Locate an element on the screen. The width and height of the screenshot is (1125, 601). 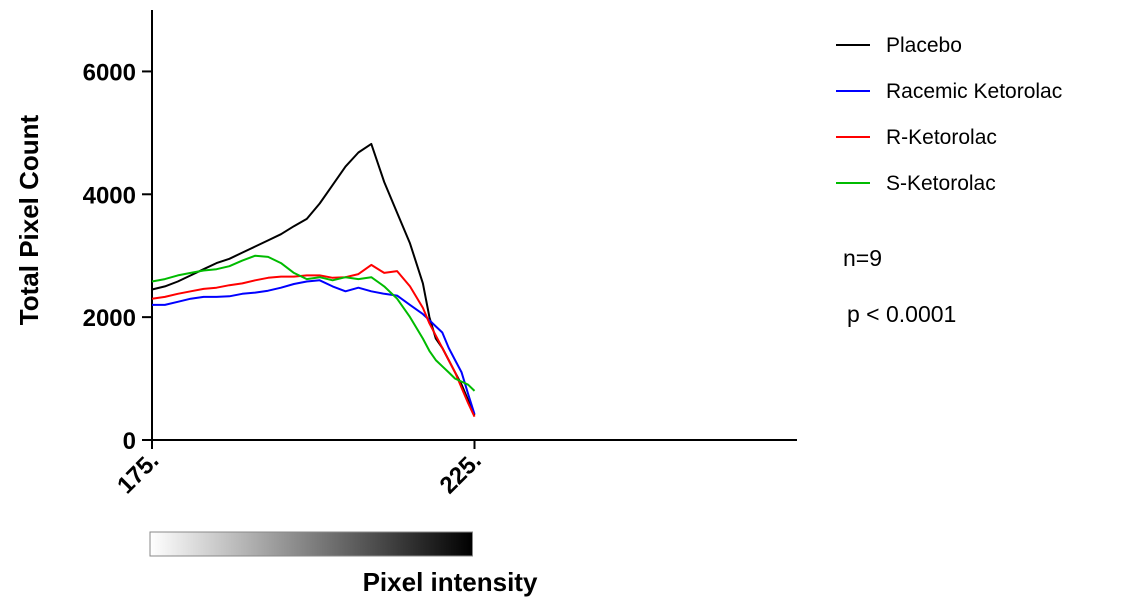
legend-label: Placebo is located at coordinates (924, 45).